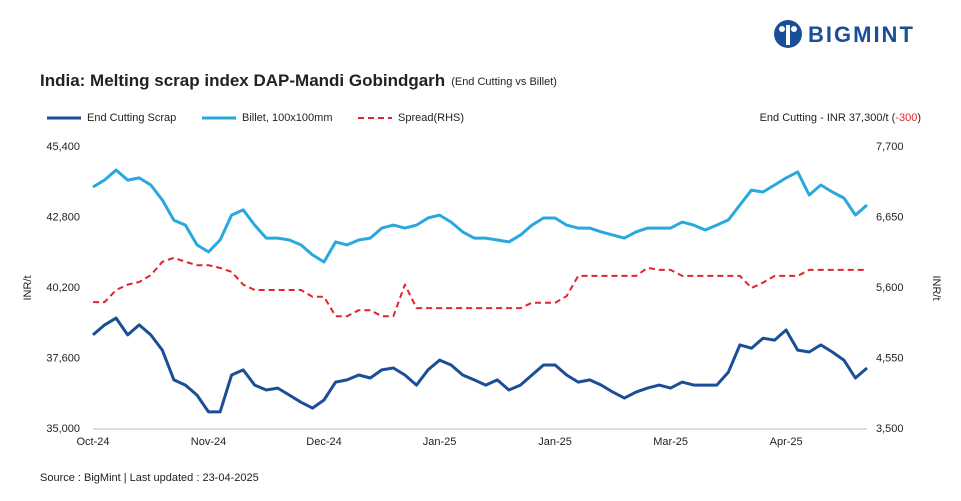 This screenshot has width=961, height=501. Describe the element at coordinates (131, 118) in the screenshot. I see `legend-label: End Cutting Scrap` at that location.